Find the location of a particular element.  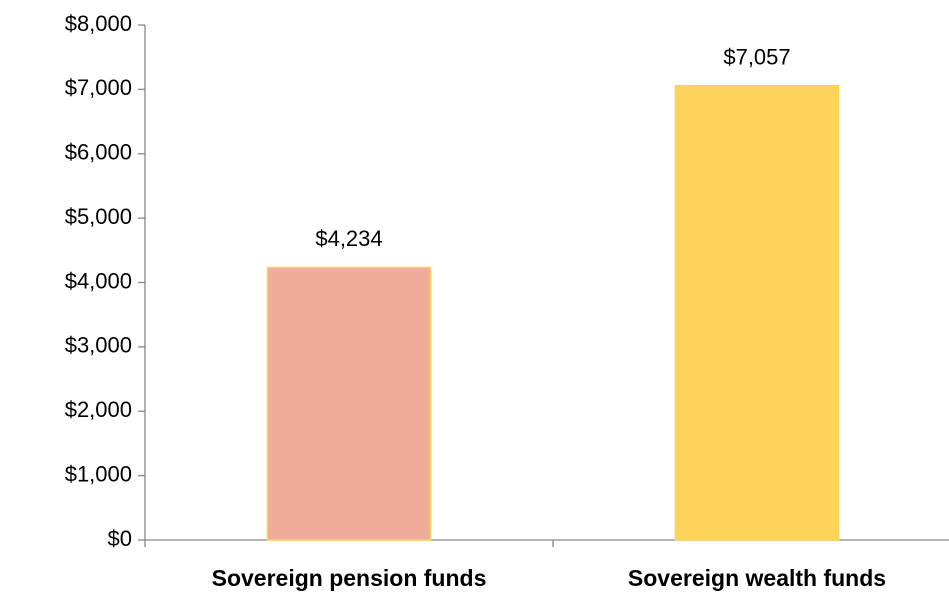

data-label: $4,234 is located at coordinates (348, 238).